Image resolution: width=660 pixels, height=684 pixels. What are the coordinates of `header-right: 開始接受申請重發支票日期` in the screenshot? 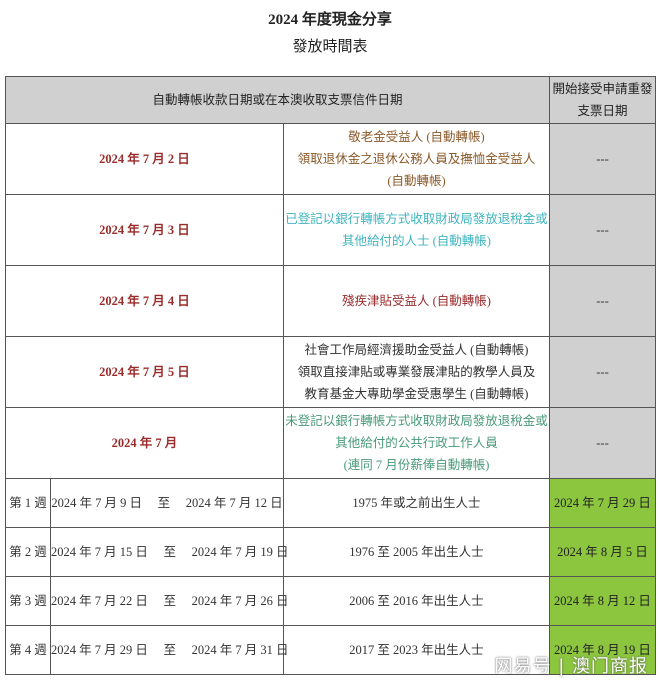 It's located at (602, 100).